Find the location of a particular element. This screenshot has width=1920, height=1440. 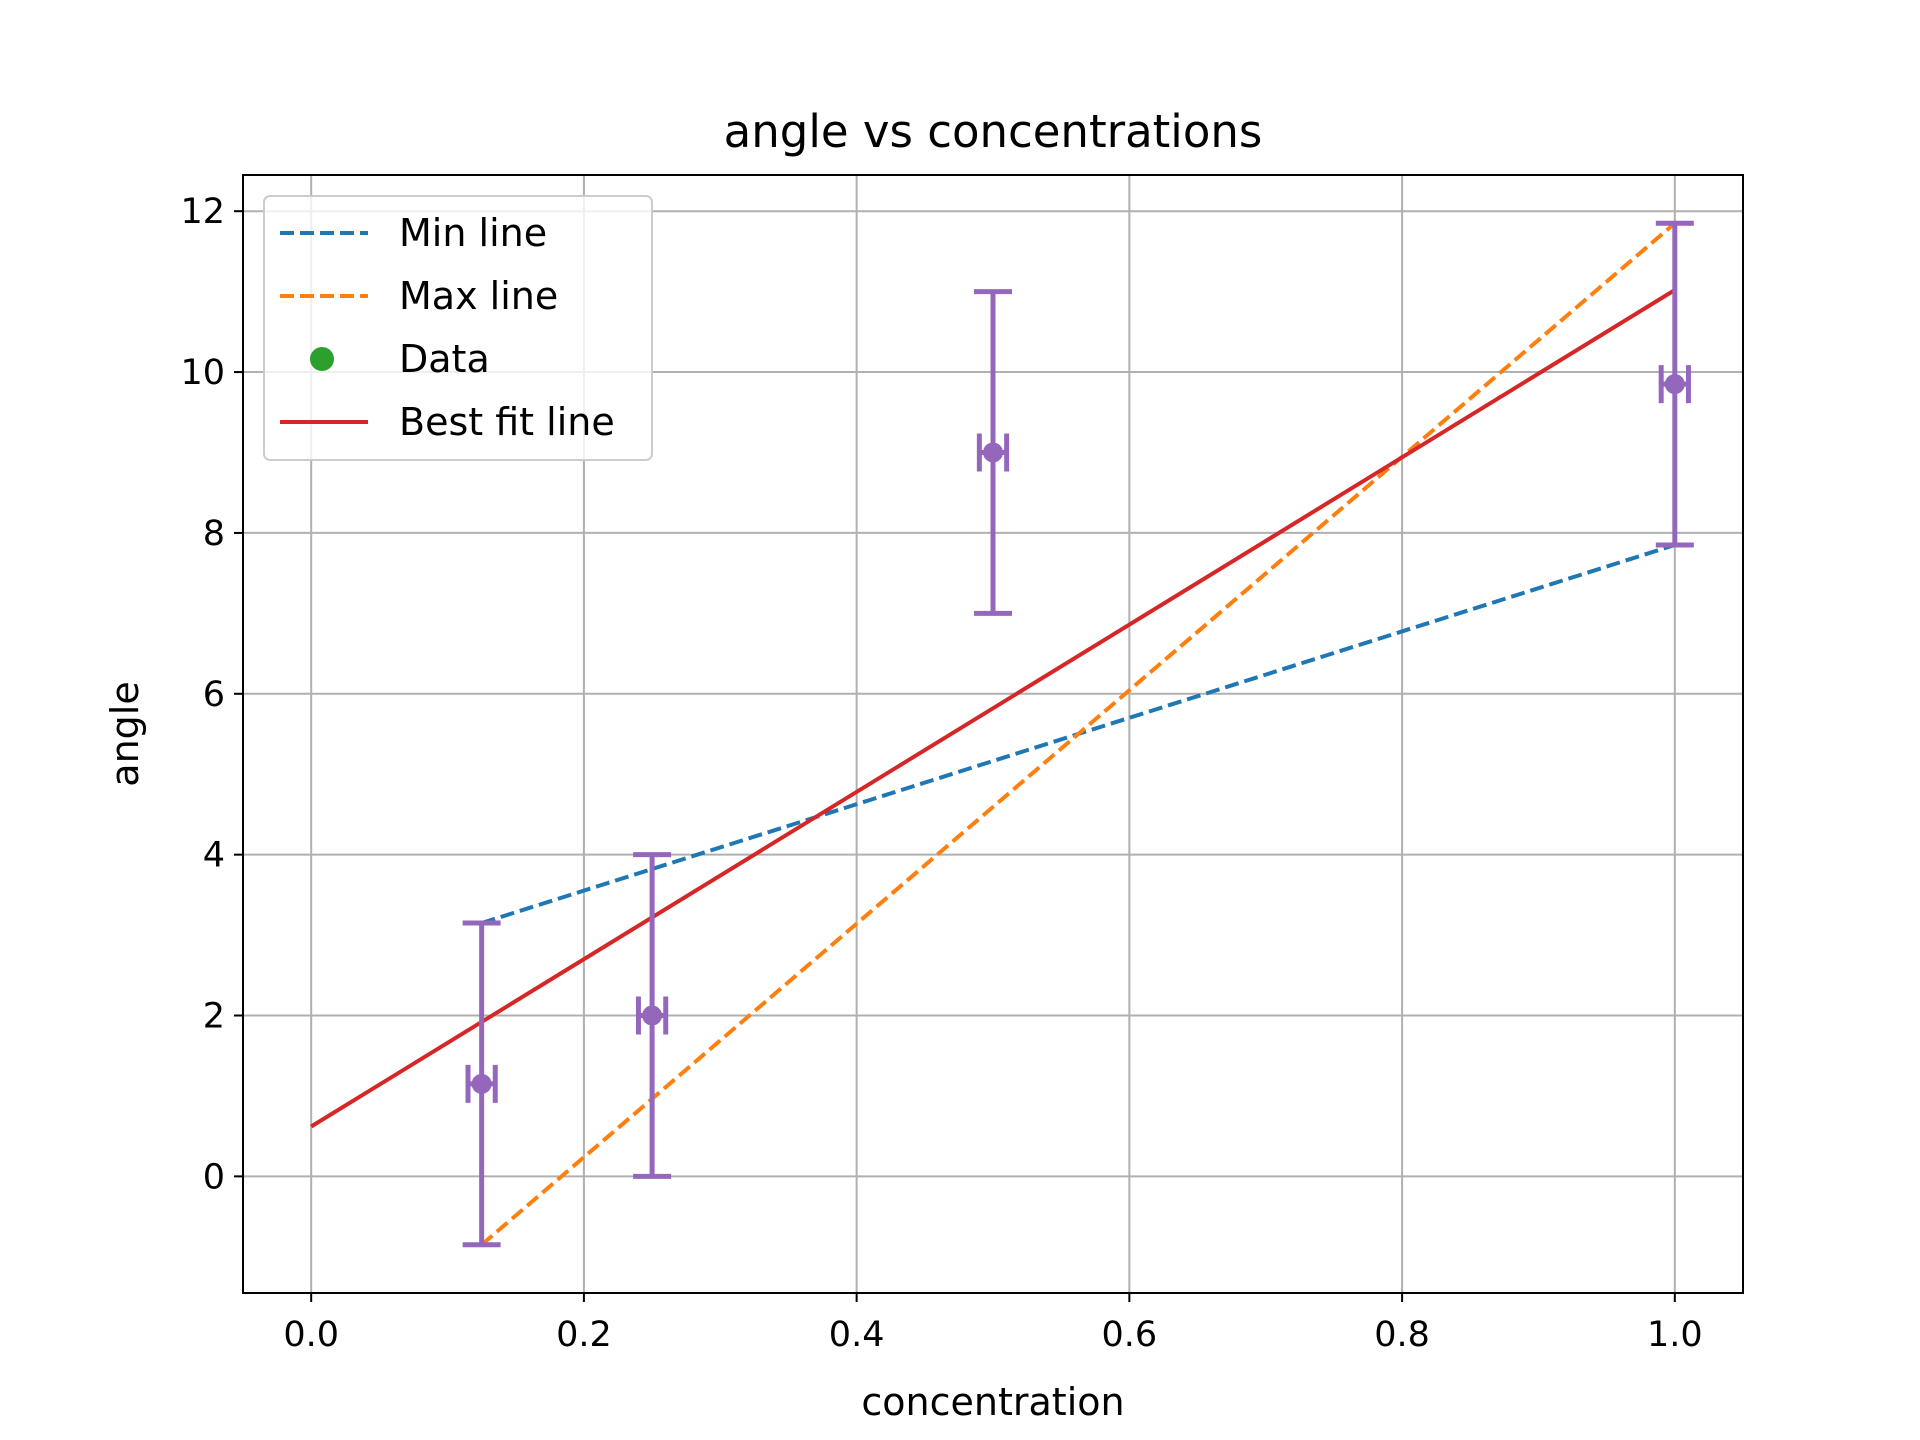

y-tick-label: 6 is located at coordinates (214, 695).